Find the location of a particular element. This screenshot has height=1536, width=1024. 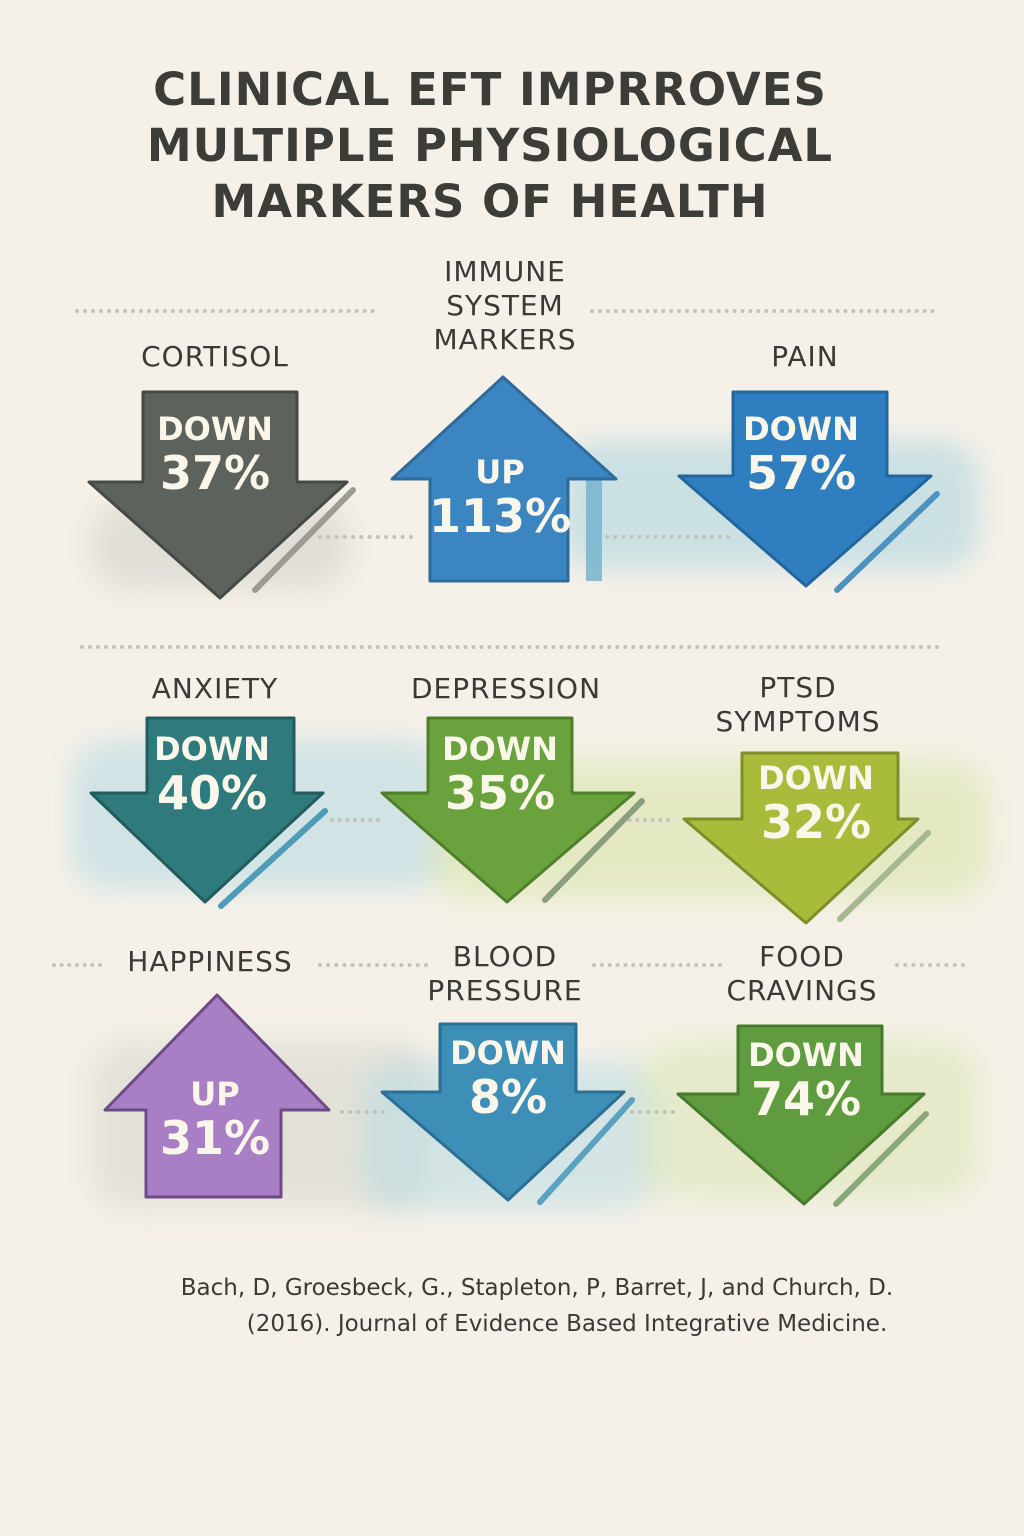

marker-happiness: HAPPINESS UP 31% is located at coordinates (215, 1075).